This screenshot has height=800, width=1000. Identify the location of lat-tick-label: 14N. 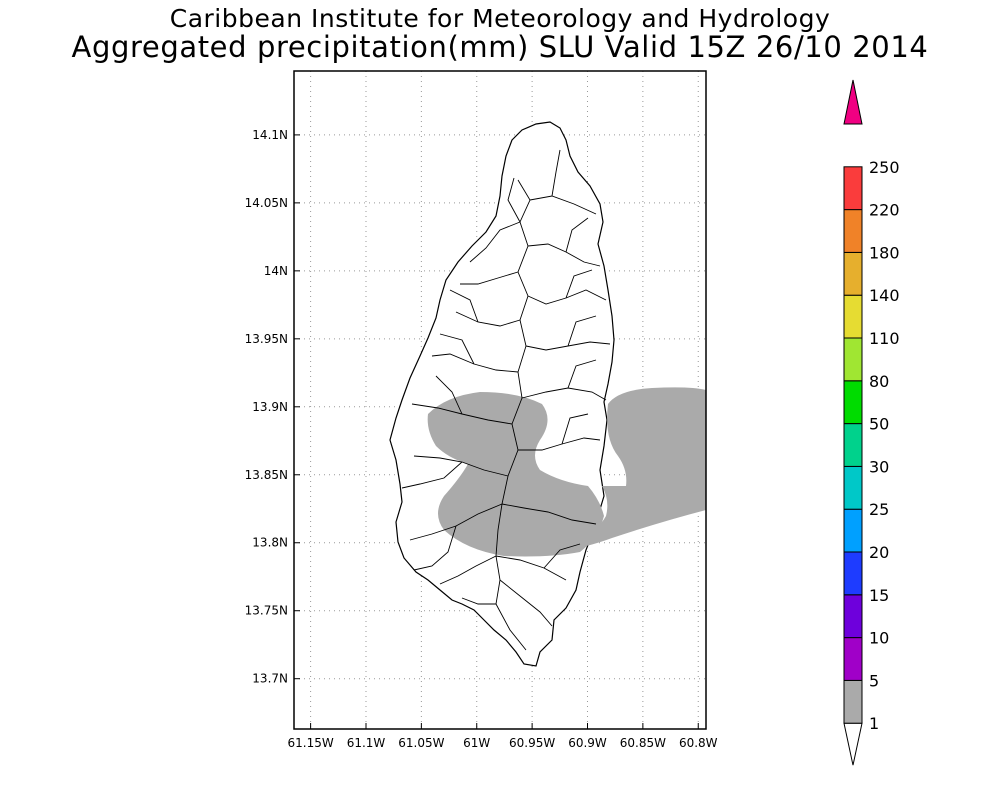
(276, 271).